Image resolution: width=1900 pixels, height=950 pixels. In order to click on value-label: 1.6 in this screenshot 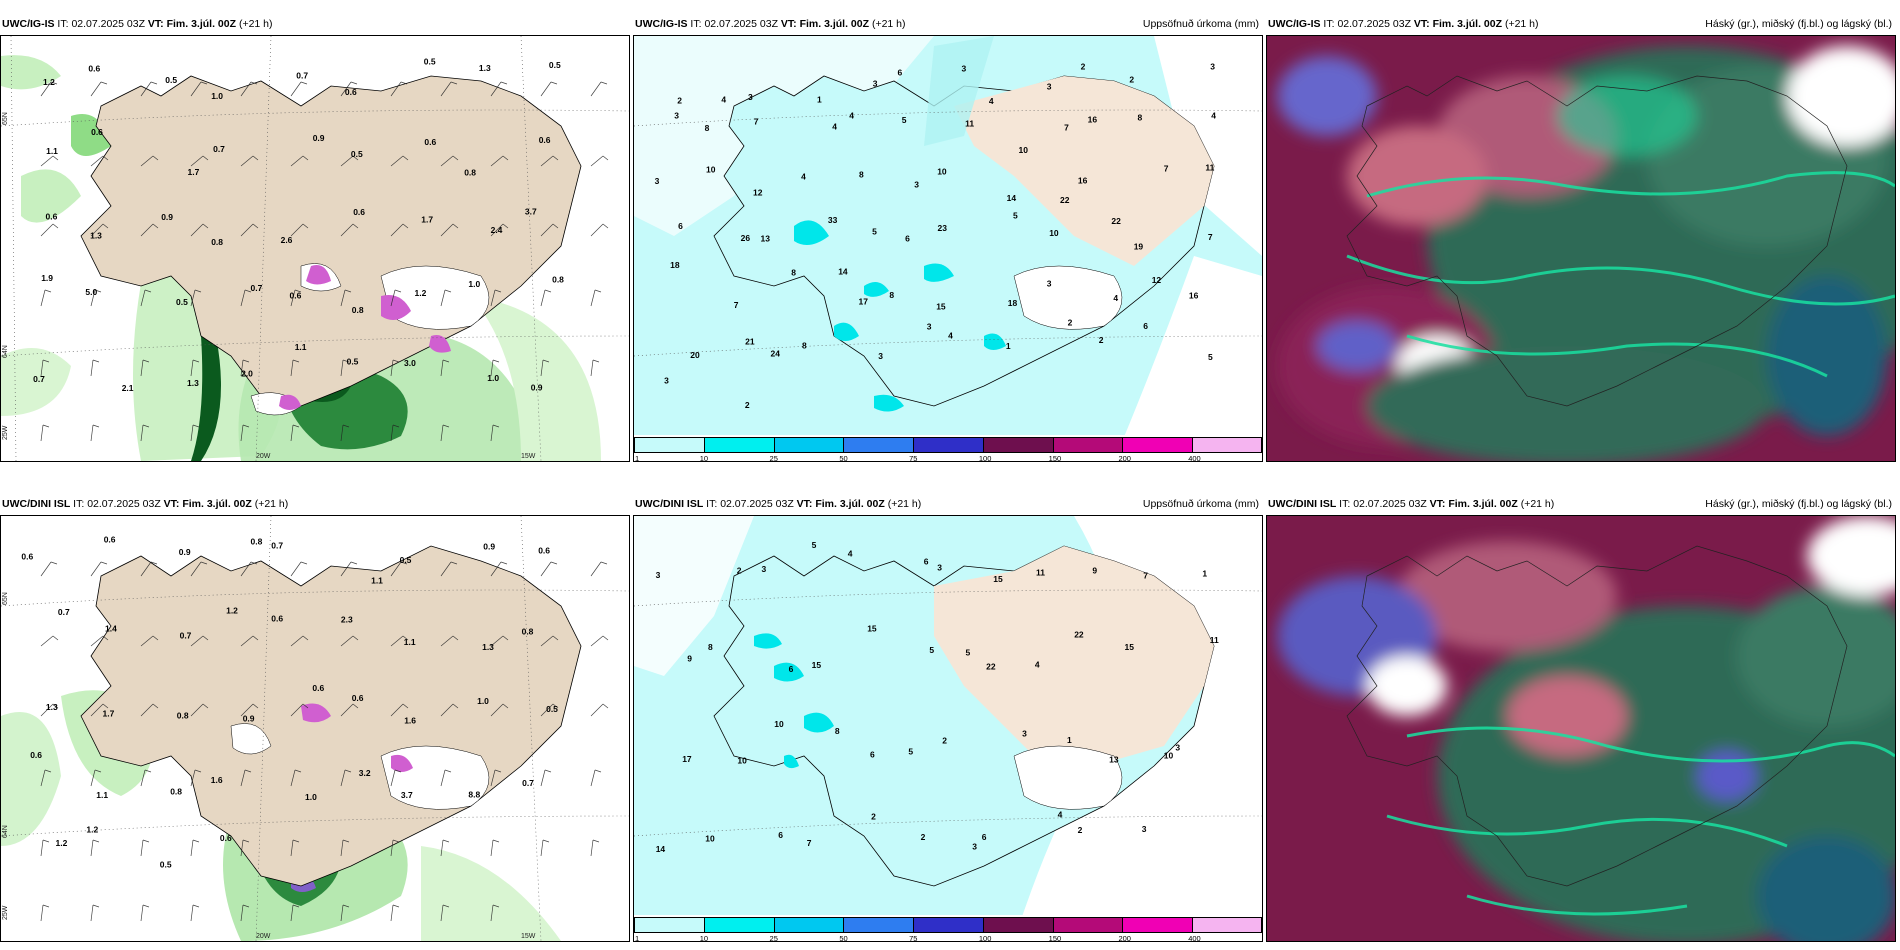, I will do `click(217, 780)`.